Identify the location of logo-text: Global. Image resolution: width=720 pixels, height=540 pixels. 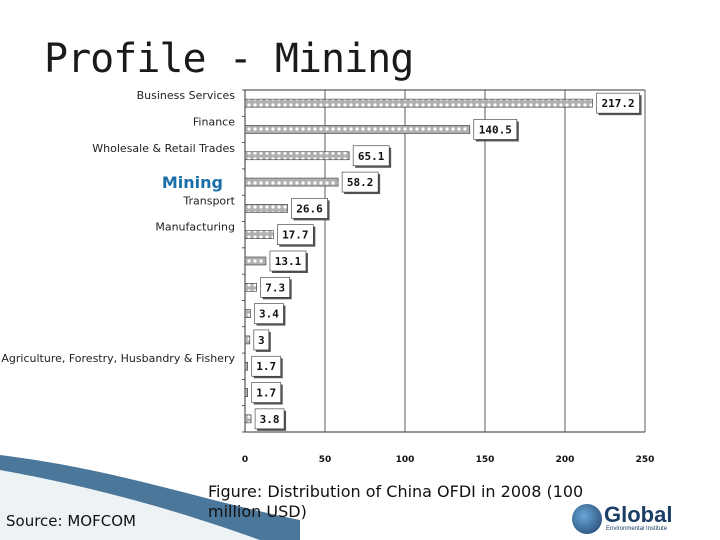
(638, 514).